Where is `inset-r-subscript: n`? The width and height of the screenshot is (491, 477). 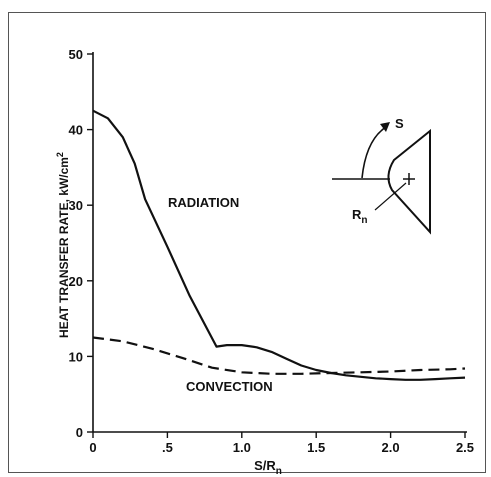
inset-r-subscript: n is located at coordinates (364, 220).